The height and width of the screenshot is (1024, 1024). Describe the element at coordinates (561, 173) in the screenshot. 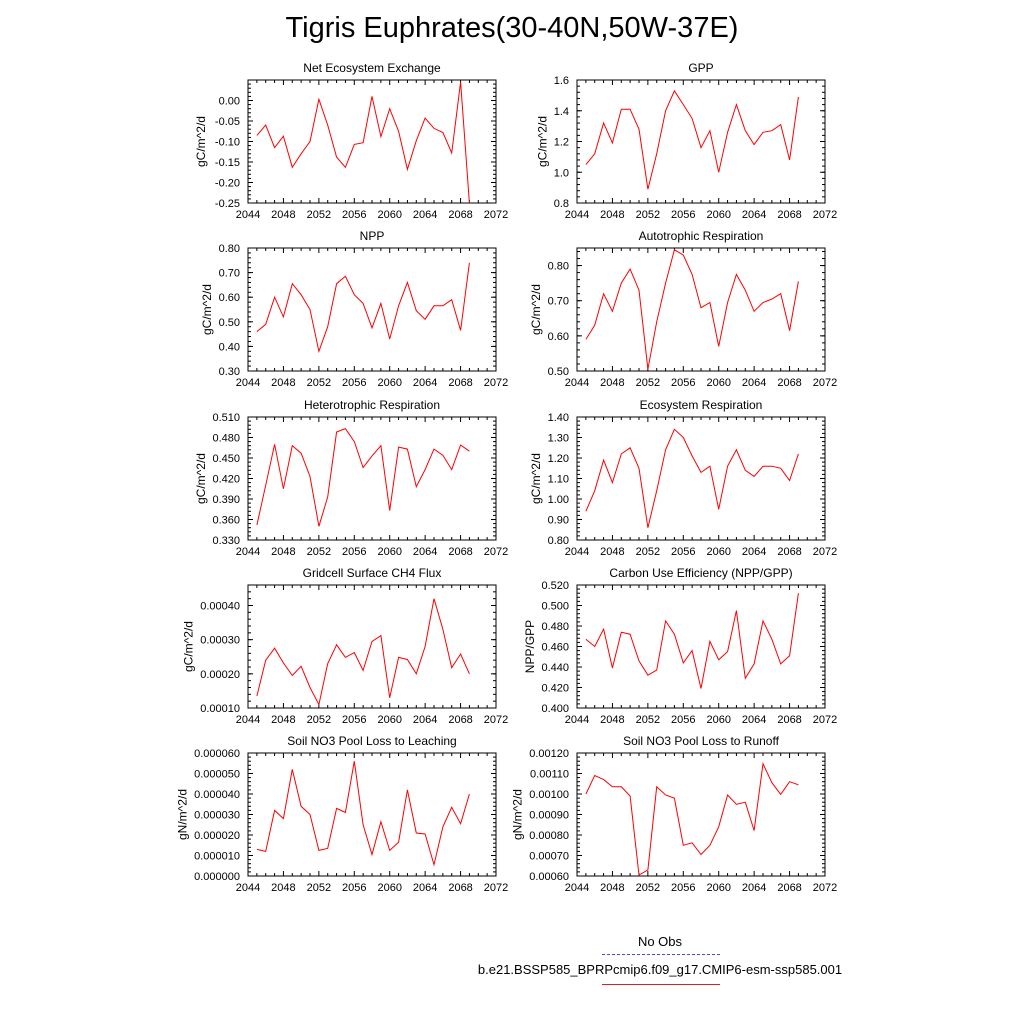

I see `y-tick-label: 1.0` at that location.